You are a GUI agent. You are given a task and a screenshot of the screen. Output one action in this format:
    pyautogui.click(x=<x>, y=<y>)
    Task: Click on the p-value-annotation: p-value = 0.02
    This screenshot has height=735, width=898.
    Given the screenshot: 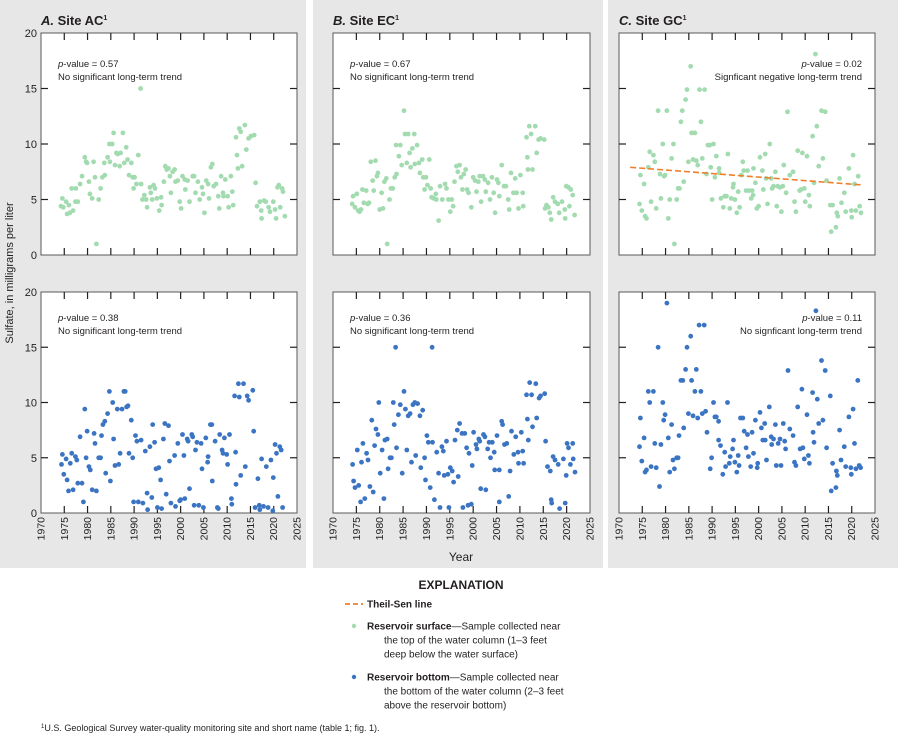 What is the action you would take?
    pyautogui.click(x=832, y=64)
    